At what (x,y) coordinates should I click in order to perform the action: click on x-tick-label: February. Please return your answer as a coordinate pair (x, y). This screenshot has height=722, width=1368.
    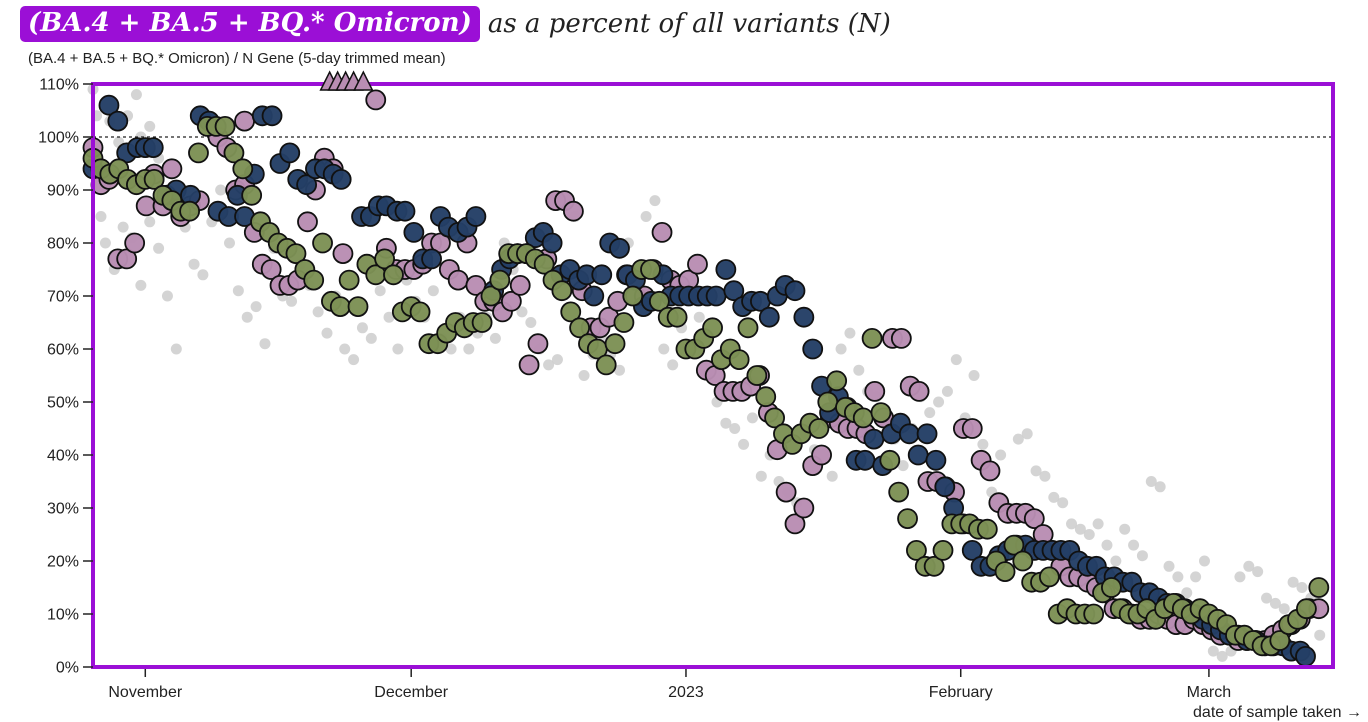
    Looking at the image, I should click on (961, 692).